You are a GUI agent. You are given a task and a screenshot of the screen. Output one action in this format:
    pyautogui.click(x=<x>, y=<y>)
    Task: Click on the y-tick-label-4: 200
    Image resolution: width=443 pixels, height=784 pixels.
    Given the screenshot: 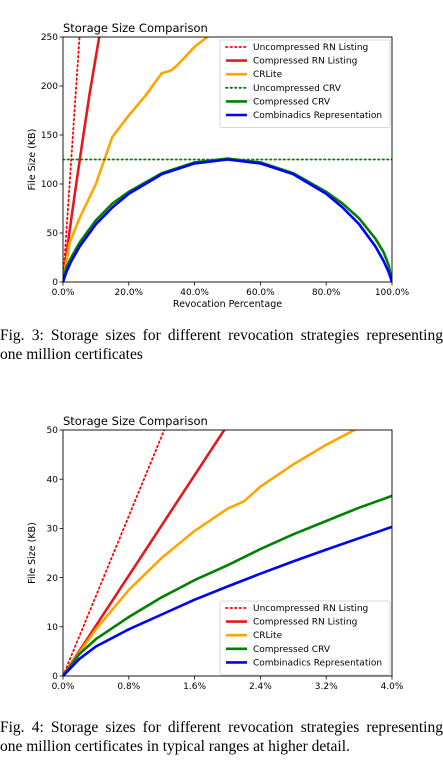 What is the action you would take?
    pyautogui.click(x=49, y=87)
    